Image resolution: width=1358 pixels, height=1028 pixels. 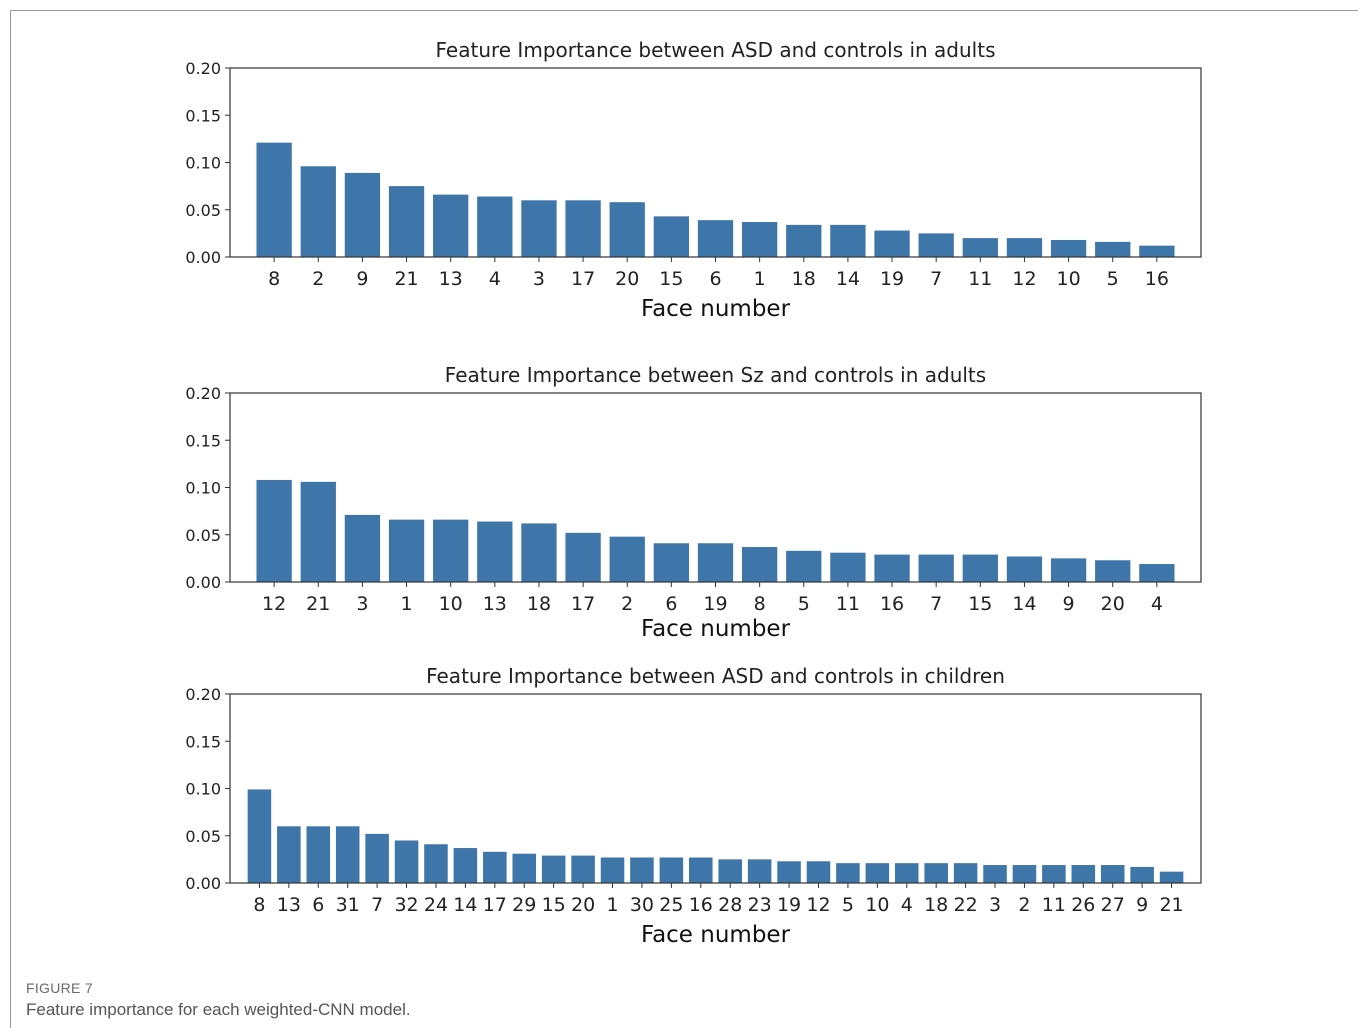 I want to click on x-tick-label: 31, so click(x=348, y=905).